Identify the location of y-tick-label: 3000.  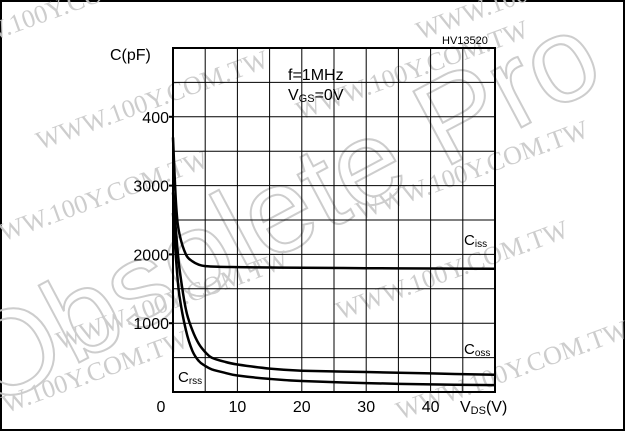
(151, 187).